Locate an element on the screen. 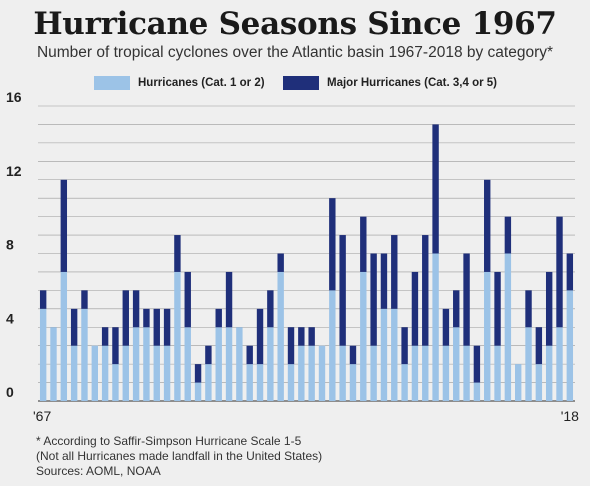 The image size is (590, 486). bar-hurricanes-1972 is located at coordinates (94, 373).